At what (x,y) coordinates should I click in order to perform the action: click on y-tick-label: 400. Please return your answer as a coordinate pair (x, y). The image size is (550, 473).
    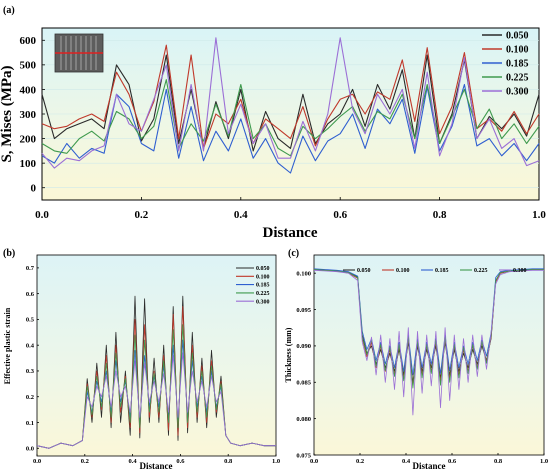
    Looking at the image, I should click on (28, 90).